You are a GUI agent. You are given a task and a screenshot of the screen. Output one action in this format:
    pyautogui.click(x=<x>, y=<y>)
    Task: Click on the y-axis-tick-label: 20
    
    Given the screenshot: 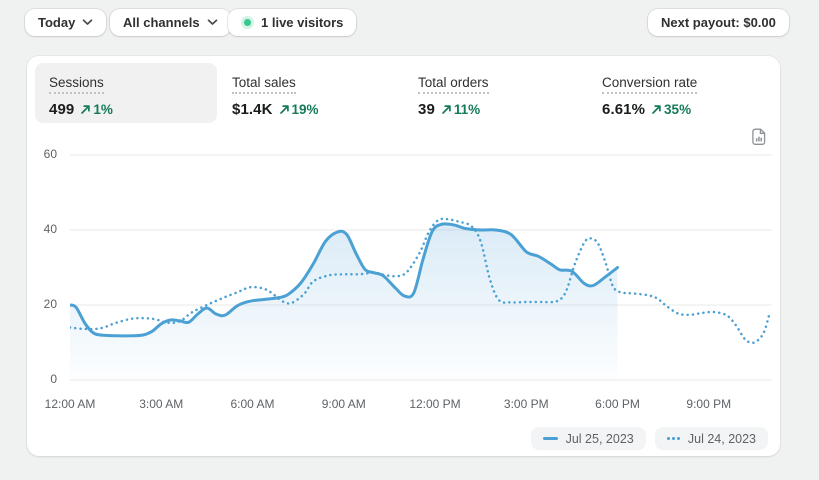 What is the action you would take?
    pyautogui.click(x=50, y=304)
    